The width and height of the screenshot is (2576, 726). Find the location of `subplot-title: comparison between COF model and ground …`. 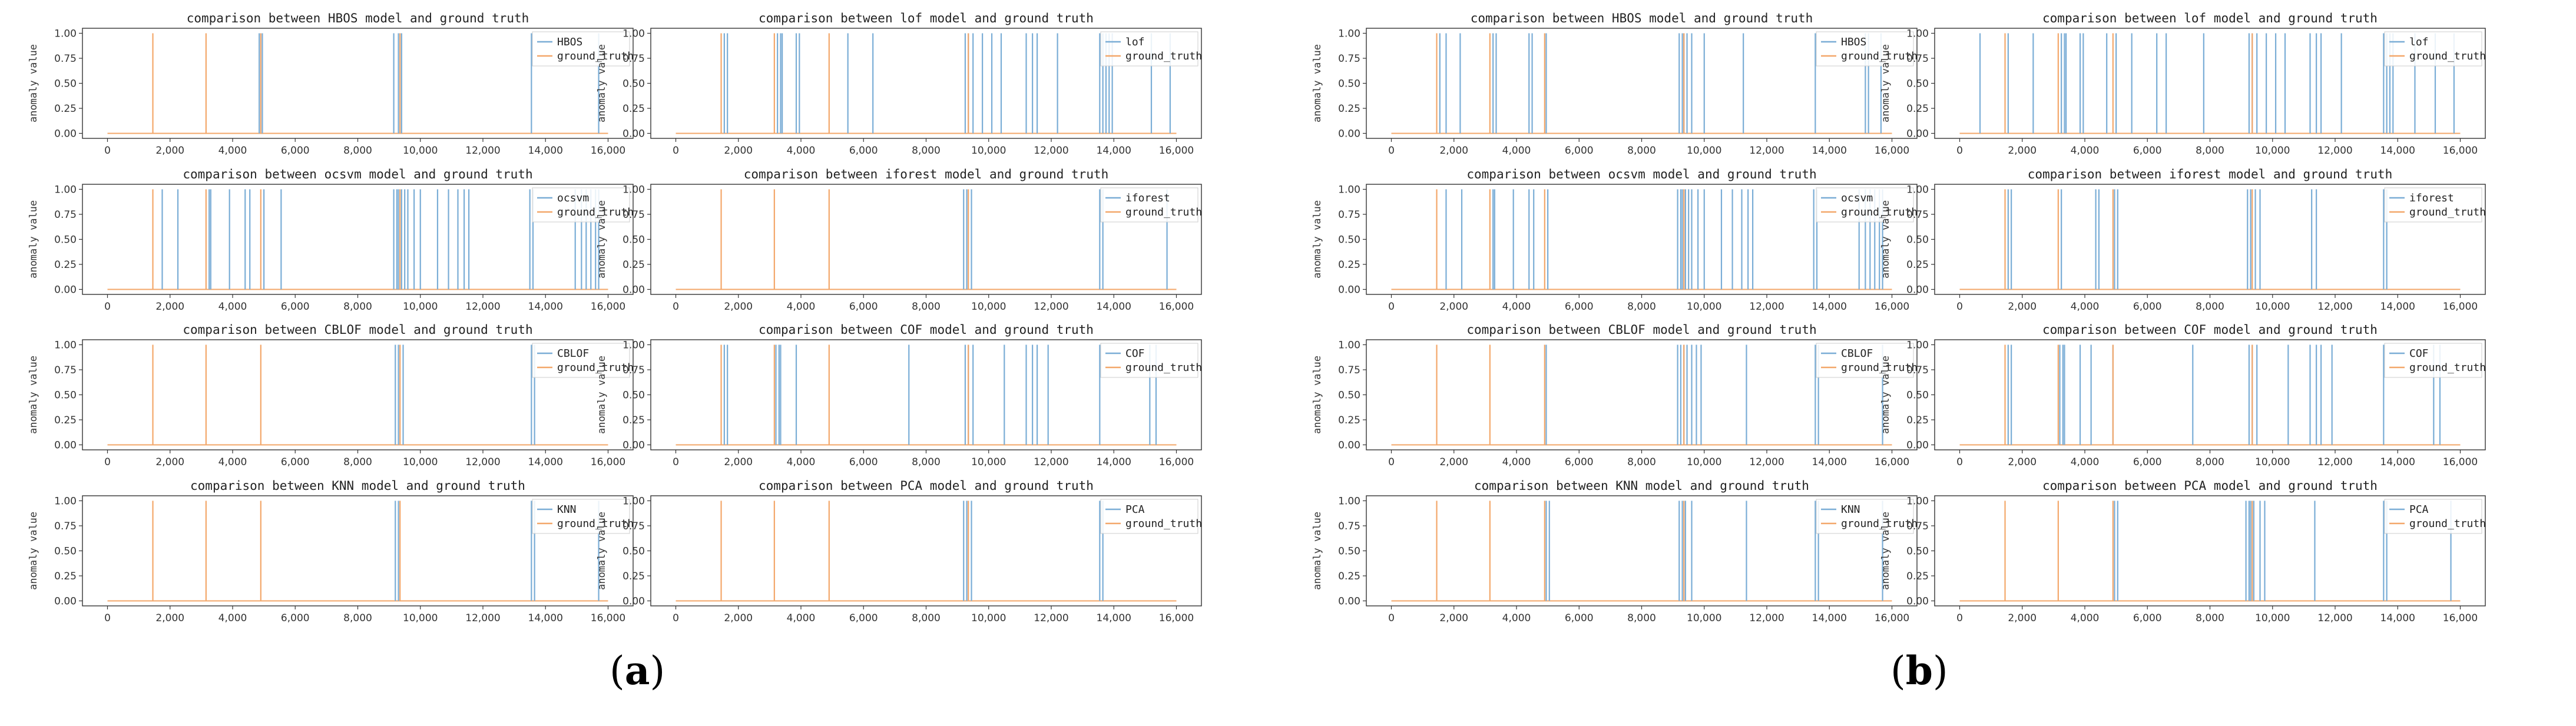

subplot-title: comparison between COF model and ground … is located at coordinates (2210, 330).